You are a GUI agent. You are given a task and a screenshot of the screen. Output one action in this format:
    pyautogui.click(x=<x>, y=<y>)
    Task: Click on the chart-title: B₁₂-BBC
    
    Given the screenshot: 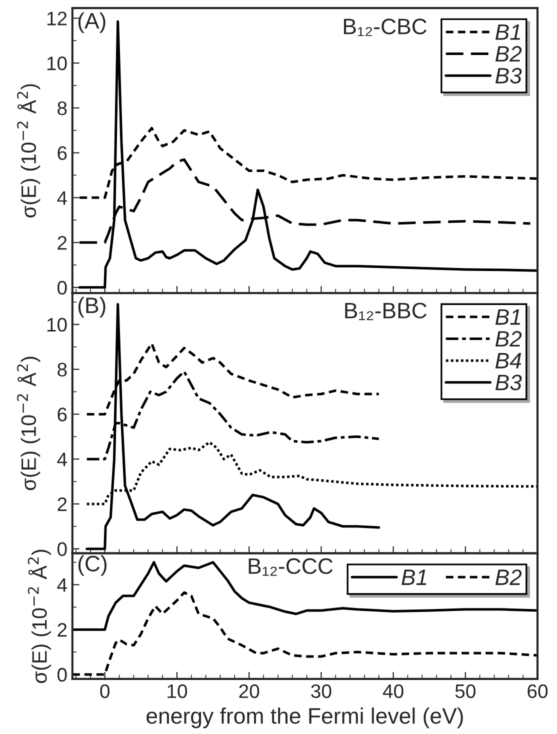 What is the action you would take?
    pyautogui.click(x=386, y=311)
    